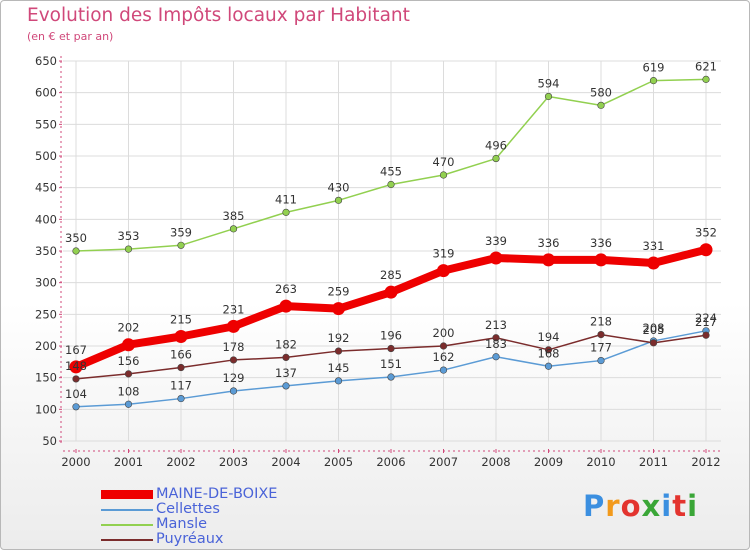 The image size is (750, 550). Describe the element at coordinates (76, 394) in the screenshot. I see `data-label: 104` at that location.